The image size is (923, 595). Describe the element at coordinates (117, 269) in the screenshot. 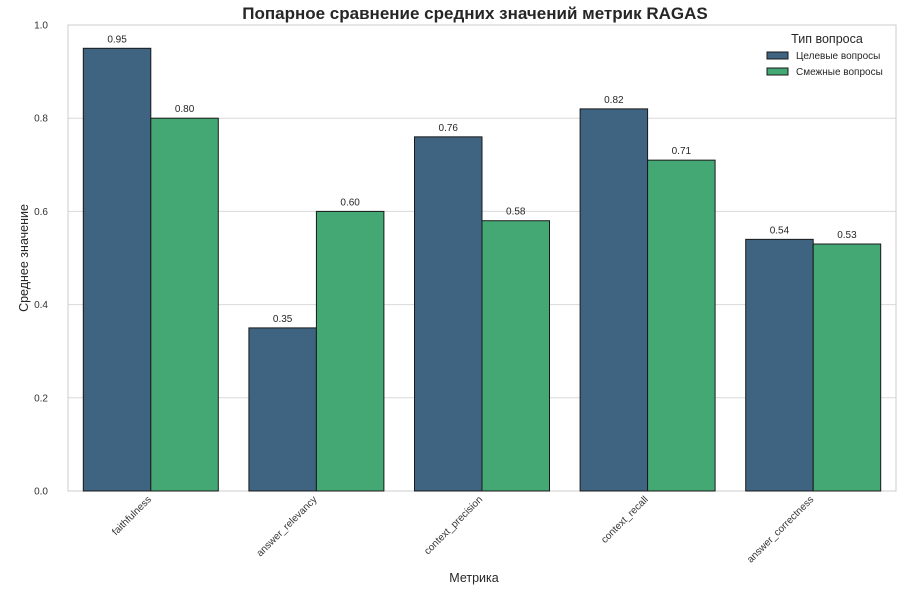

I see `bar-faithfulness-target` at that location.